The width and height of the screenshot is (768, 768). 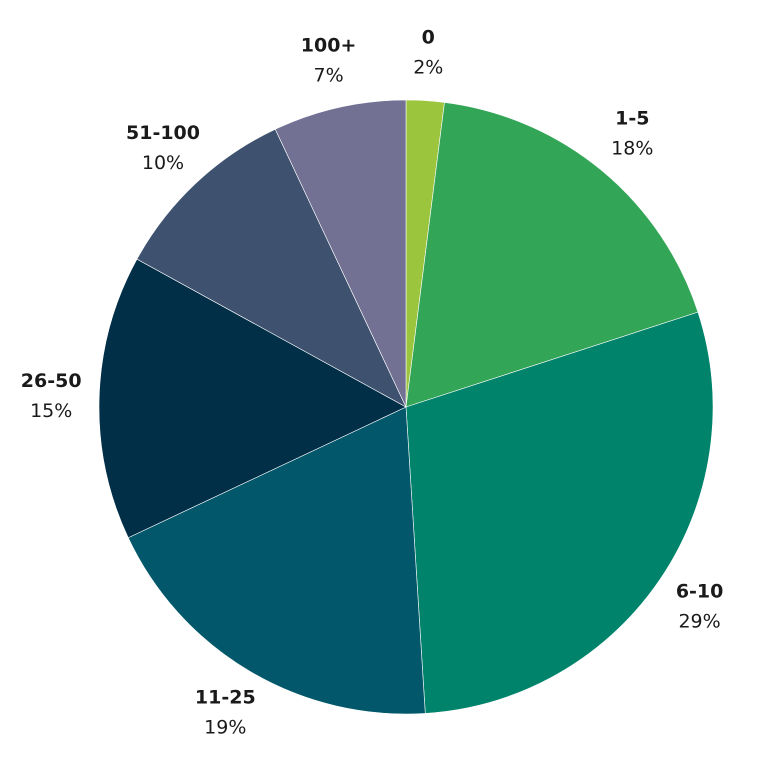 What do you see at coordinates (51, 396) in the screenshot?
I see `slice-label-26-50: 26-50 15%` at bounding box center [51, 396].